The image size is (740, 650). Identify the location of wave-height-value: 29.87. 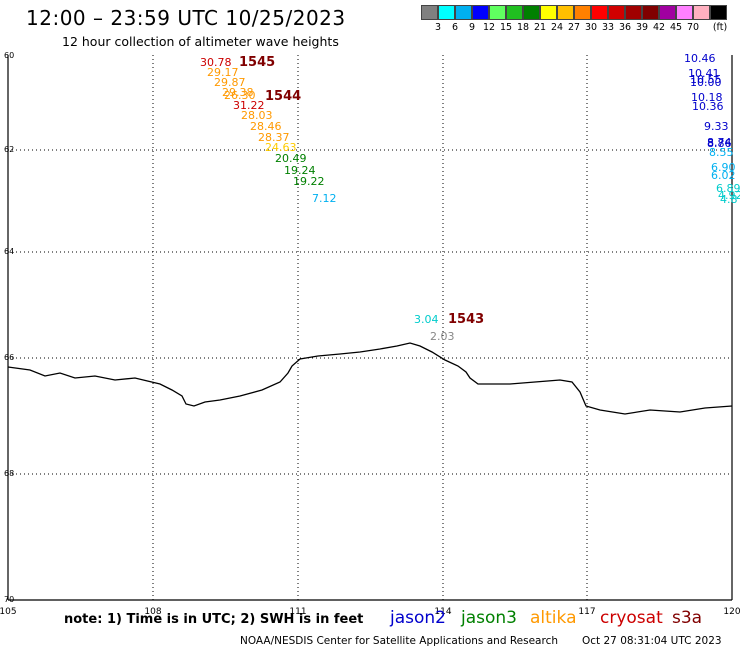
(230, 82).